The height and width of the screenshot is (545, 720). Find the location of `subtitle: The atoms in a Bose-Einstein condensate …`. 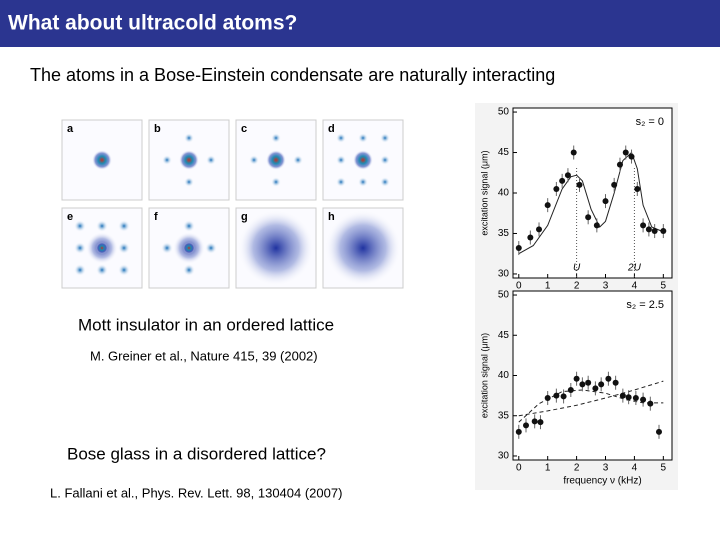

subtitle: The atoms in a Bose-Einstein condensate … is located at coordinates (292, 75).